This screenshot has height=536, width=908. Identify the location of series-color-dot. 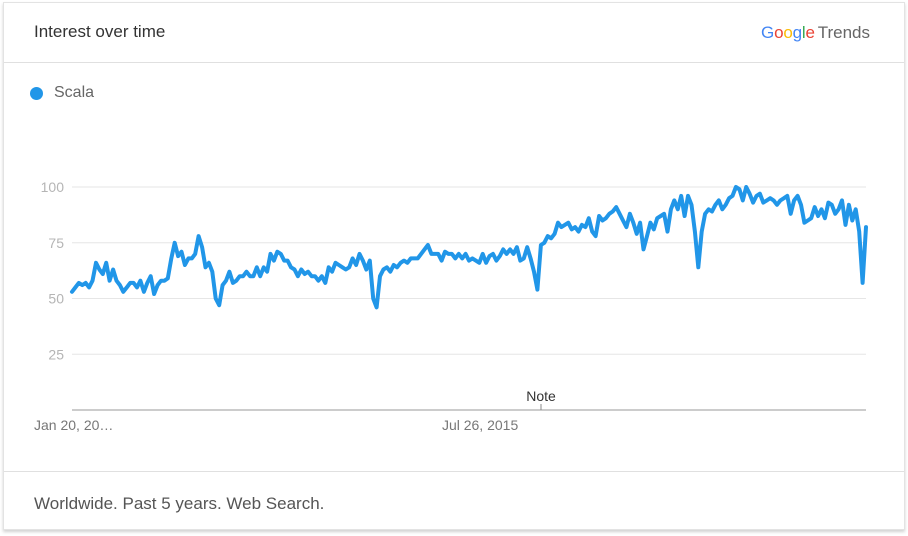
(36, 93).